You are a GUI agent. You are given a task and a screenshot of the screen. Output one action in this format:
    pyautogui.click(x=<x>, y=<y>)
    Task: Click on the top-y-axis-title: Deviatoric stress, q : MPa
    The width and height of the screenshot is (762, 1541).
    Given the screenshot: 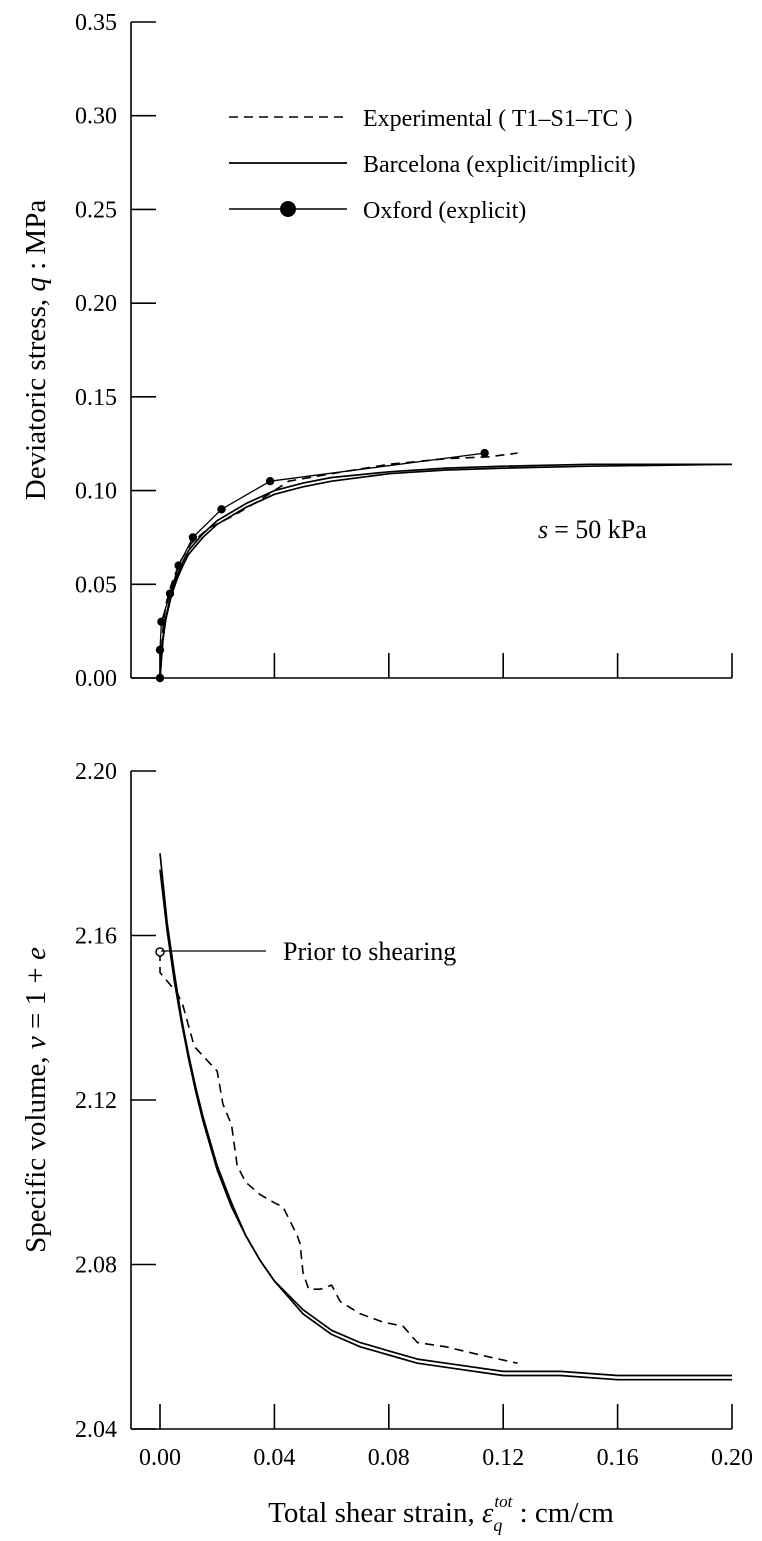 What is the action you would take?
    pyautogui.click(x=36, y=350)
    